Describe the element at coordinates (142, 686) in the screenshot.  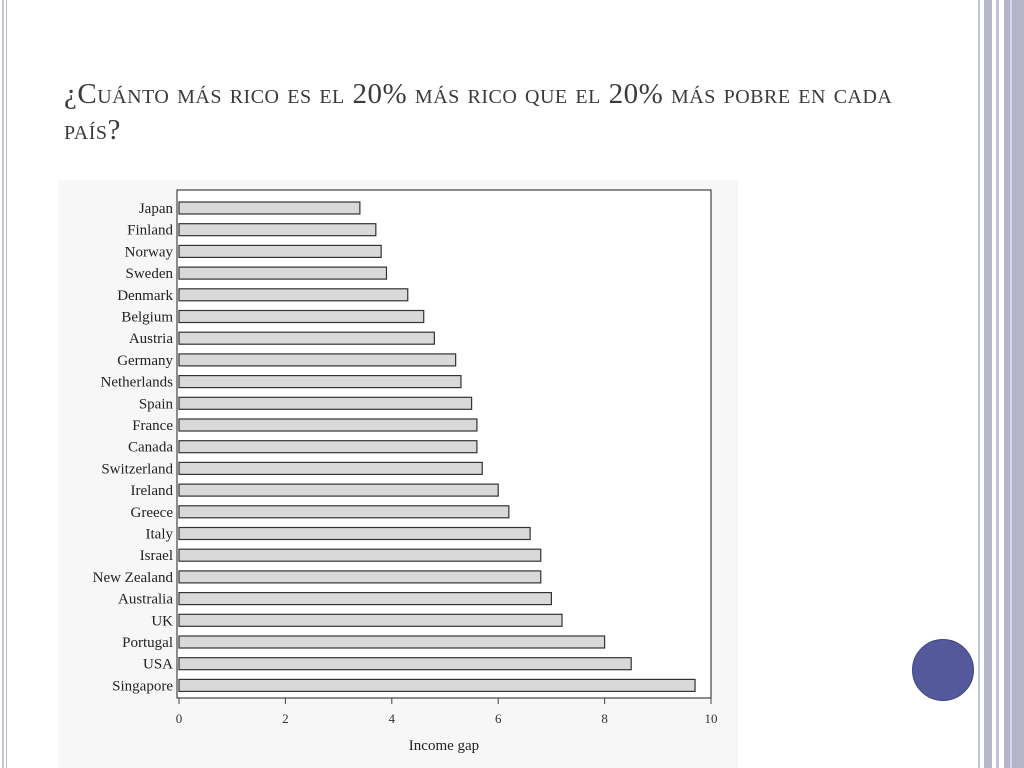
I see `category-label-singapore: Singapore` at that location.